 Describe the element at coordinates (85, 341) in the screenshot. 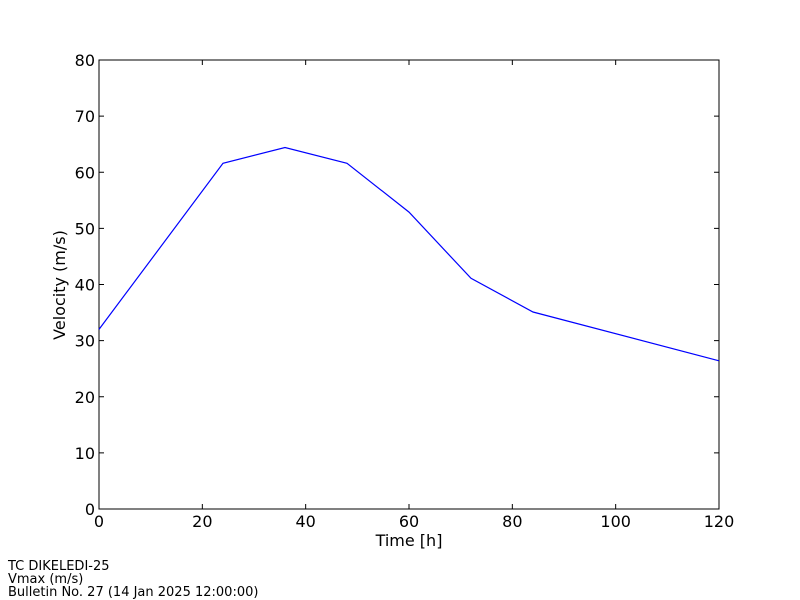

I see `y-tick-label: 30` at that location.